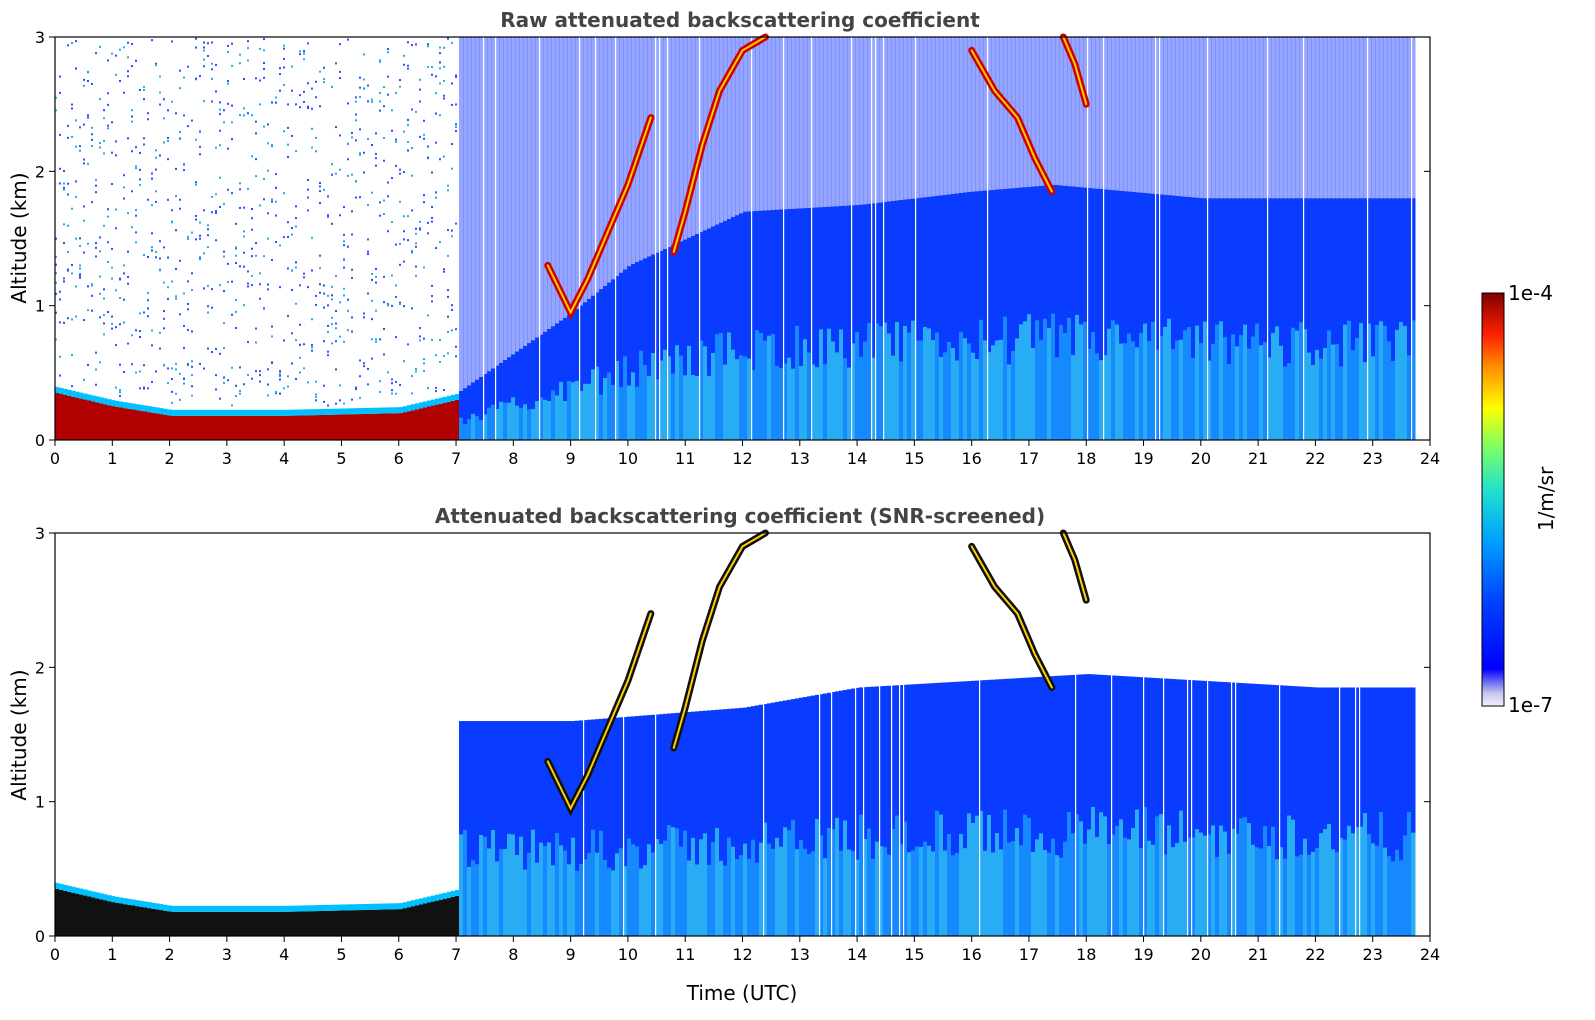 The image size is (1595, 1020). Describe the element at coordinates (719, 144) in the screenshot. I see `cloud-track-core` at that location.